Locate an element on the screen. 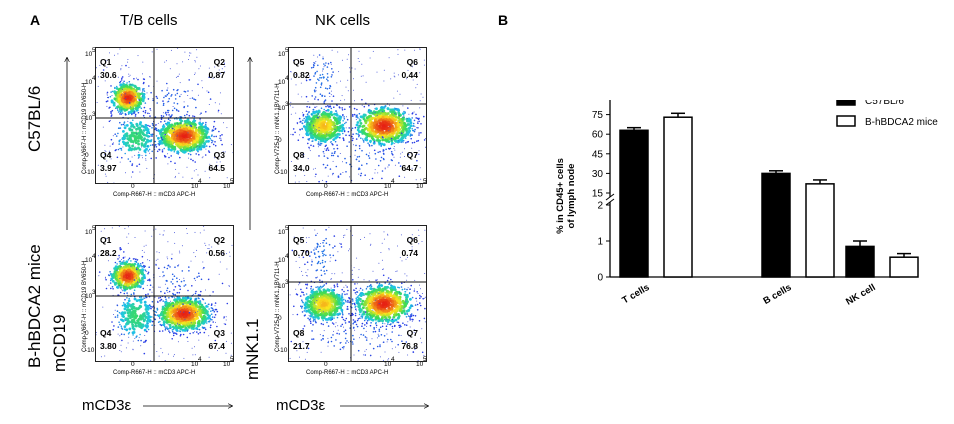  quadrant-percent: 67.4 is located at coordinates (216, 346).